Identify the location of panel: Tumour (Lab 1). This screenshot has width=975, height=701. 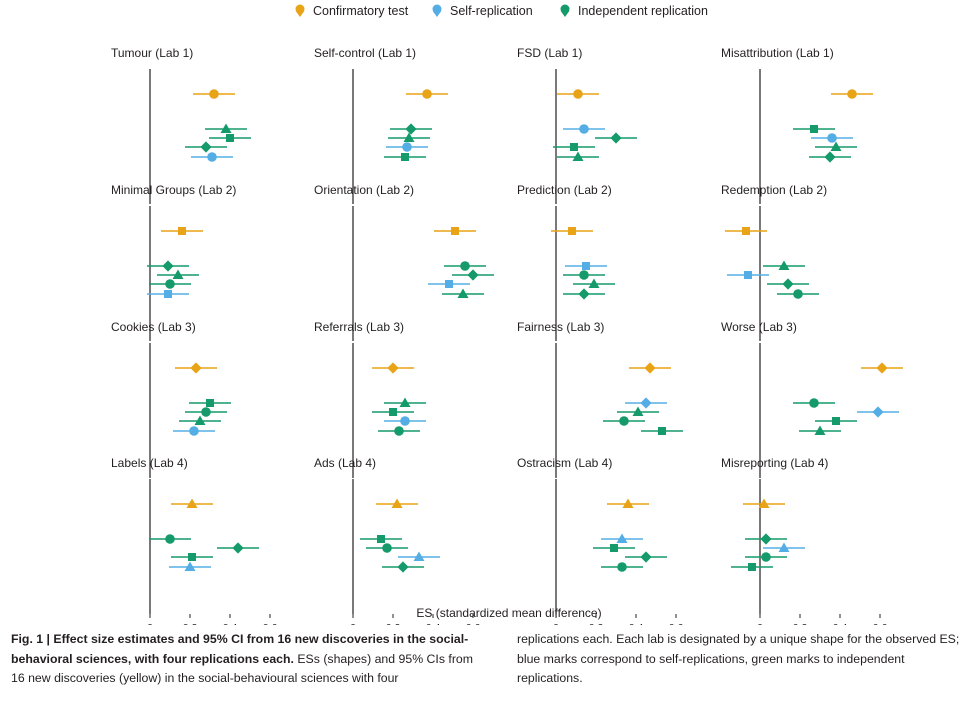
(181, 125).